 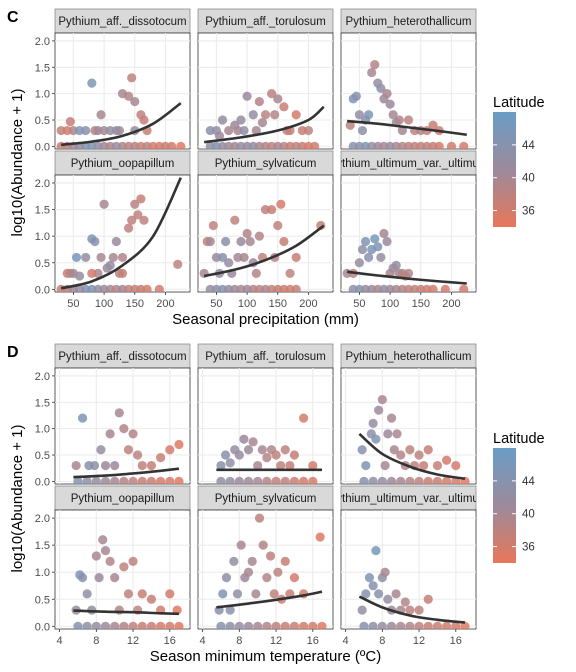 I want to click on facet: Pythium_aff._torulosum, so click(x=265, y=414).